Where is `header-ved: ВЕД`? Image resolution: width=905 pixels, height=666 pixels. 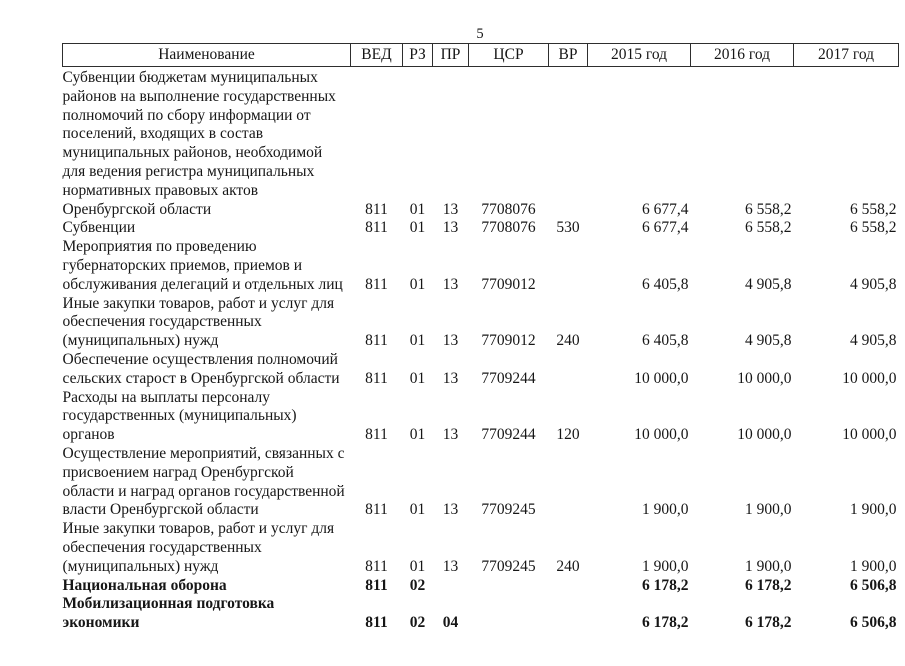 header-ved: ВЕД is located at coordinates (376, 55).